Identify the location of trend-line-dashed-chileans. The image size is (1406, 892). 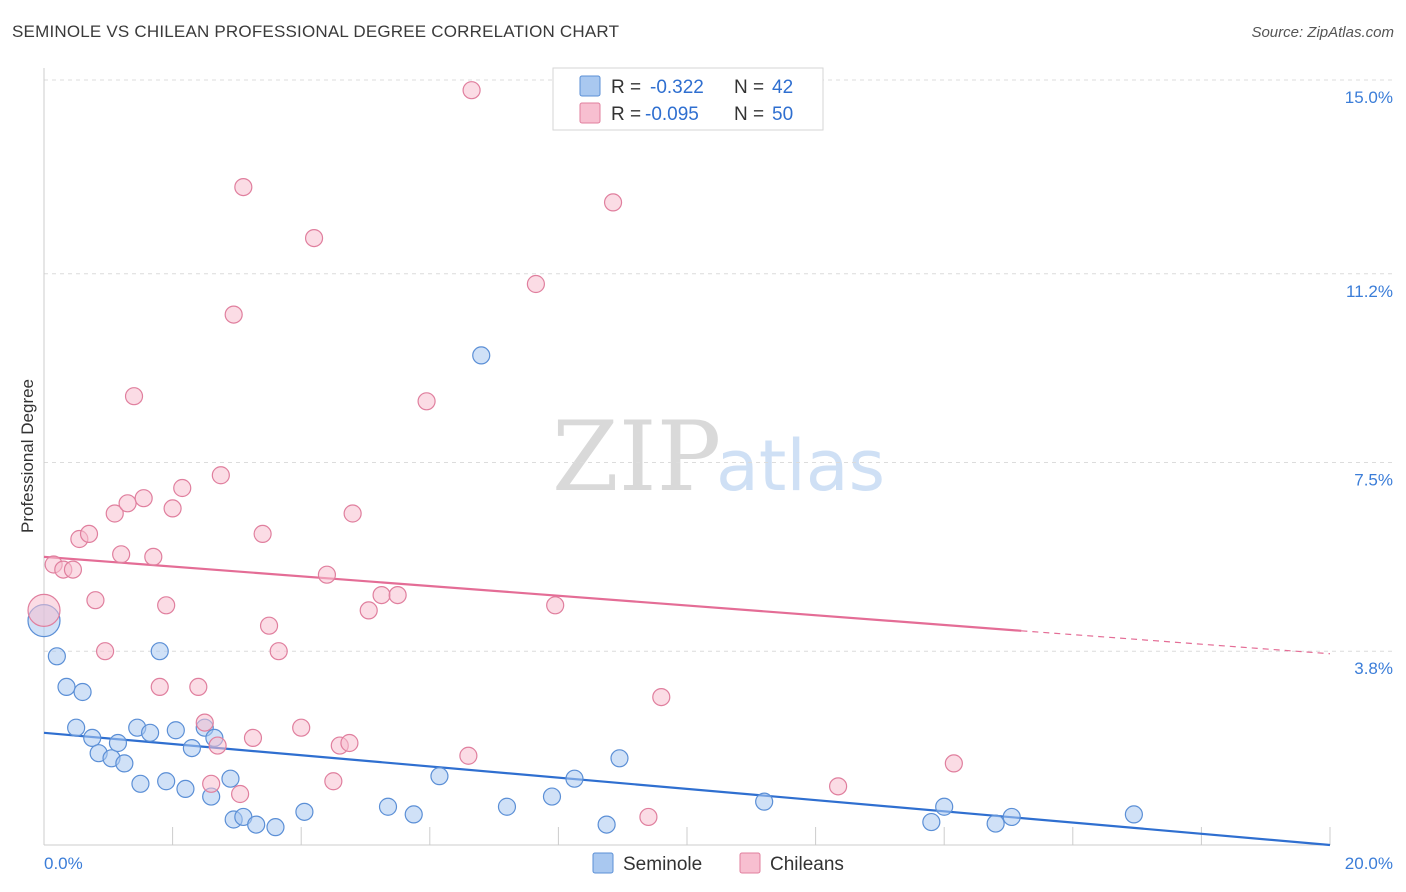
(1176, 642).